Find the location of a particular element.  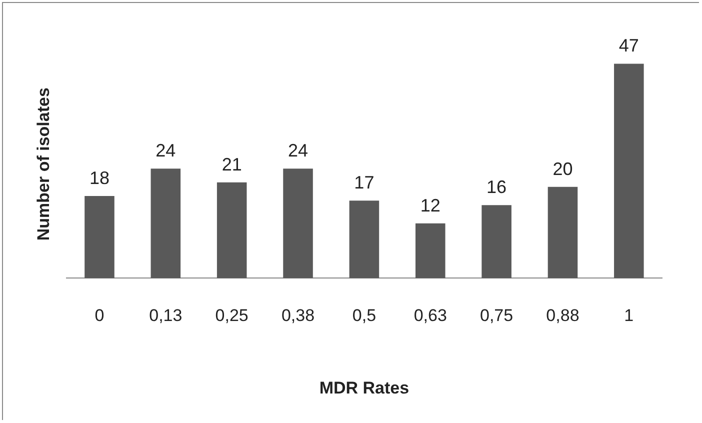

x-tick-label: 0,25 is located at coordinates (231, 316).